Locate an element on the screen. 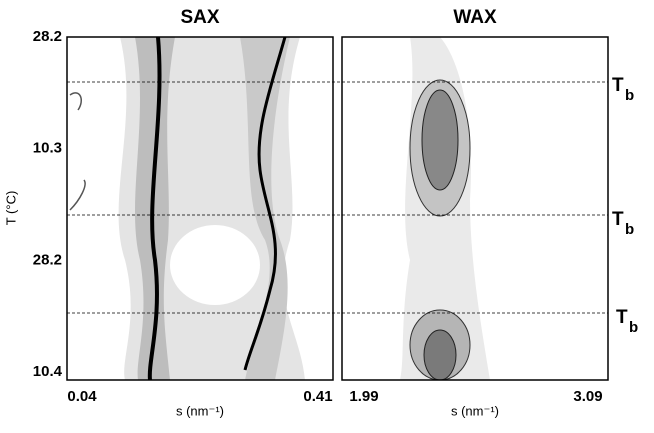 This screenshot has width=654, height=433. y-tick-label: 10.3 is located at coordinates (47, 148).